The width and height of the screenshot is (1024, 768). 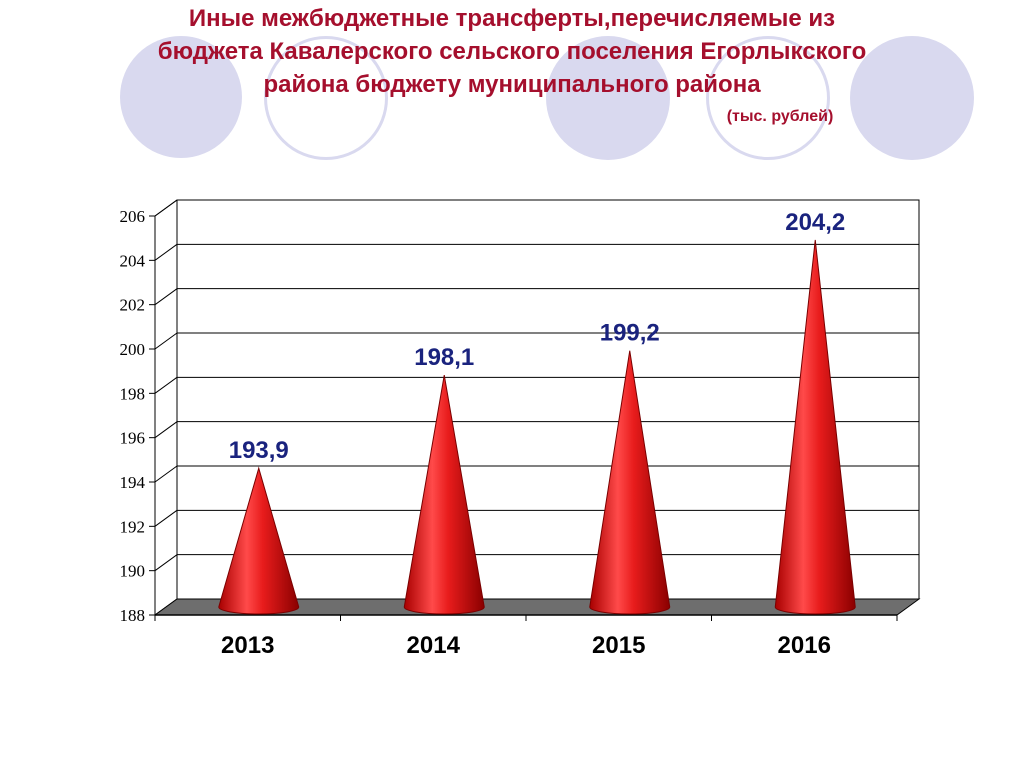 I want to click on y-tick-label: 192, so click(x=133, y=526).